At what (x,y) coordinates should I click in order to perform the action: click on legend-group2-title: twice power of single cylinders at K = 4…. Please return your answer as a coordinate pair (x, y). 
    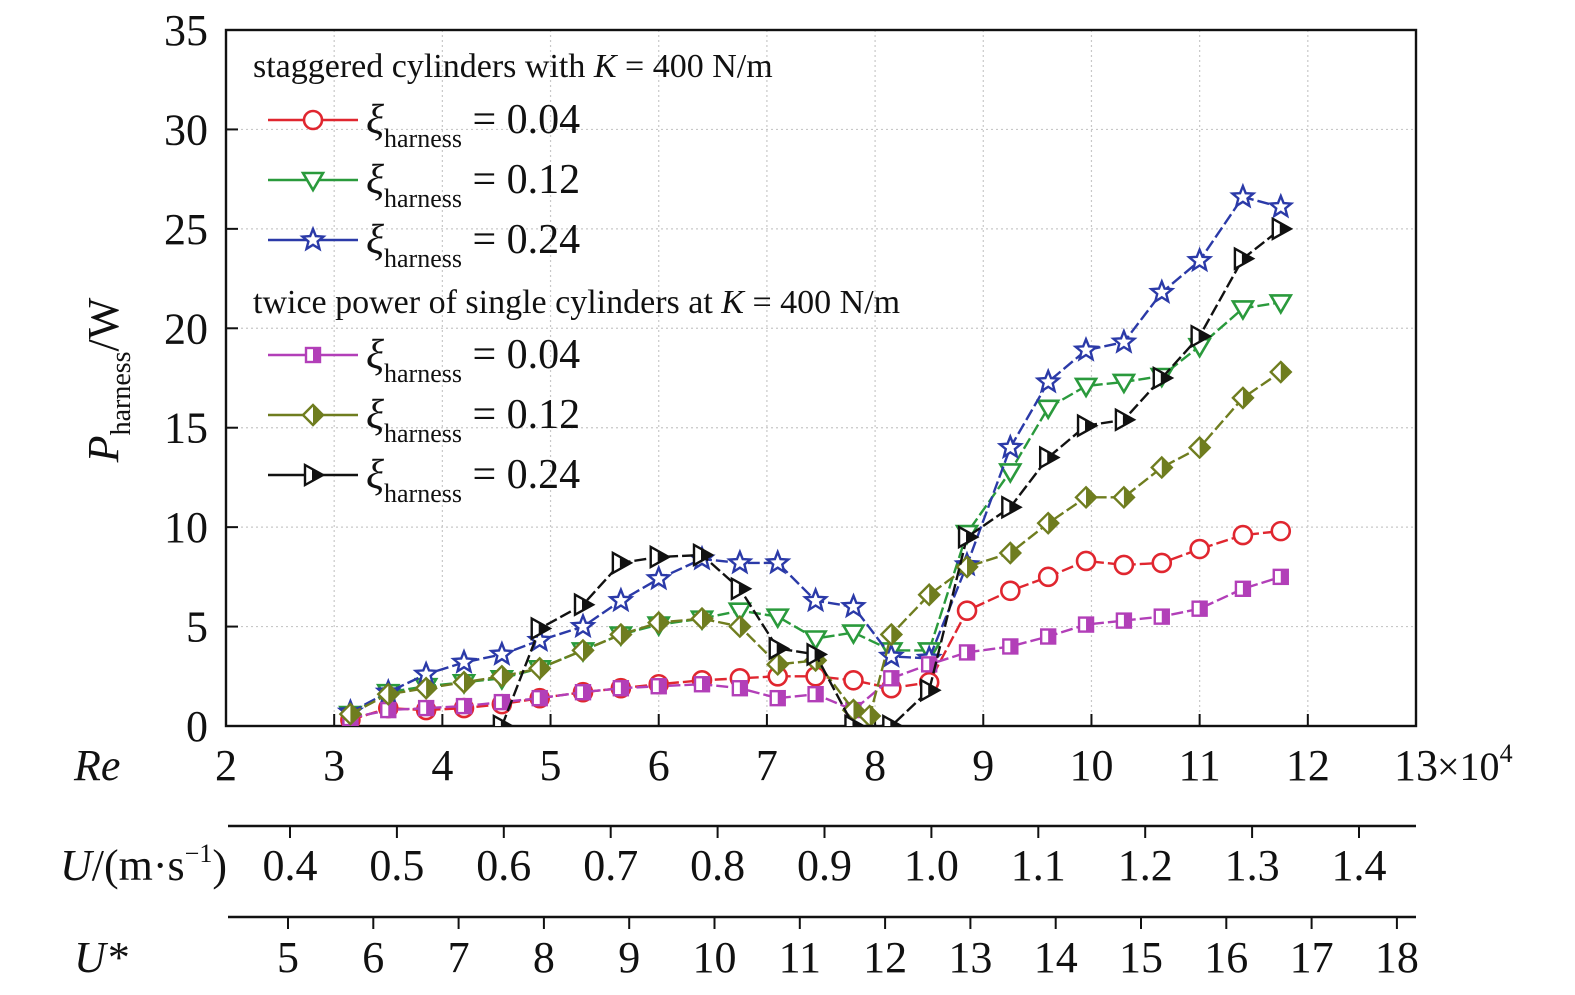
    Looking at the image, I should click on (576, 302).